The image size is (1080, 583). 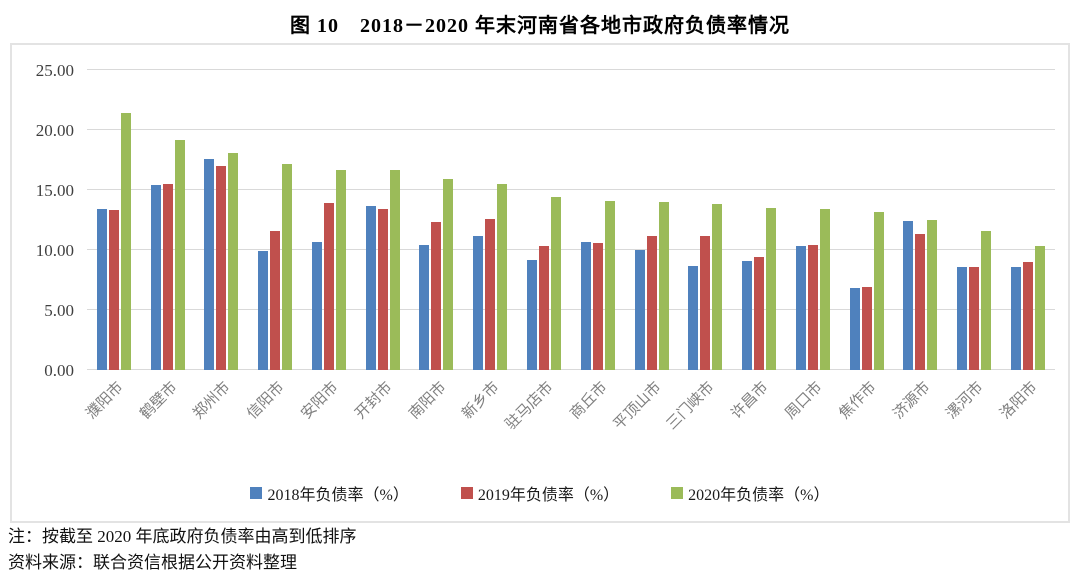 What do you see at coordinates (212, 401) in the screenshot?
I see `x-axis-category-label: 郑州市` at bounding box center [212, 401].